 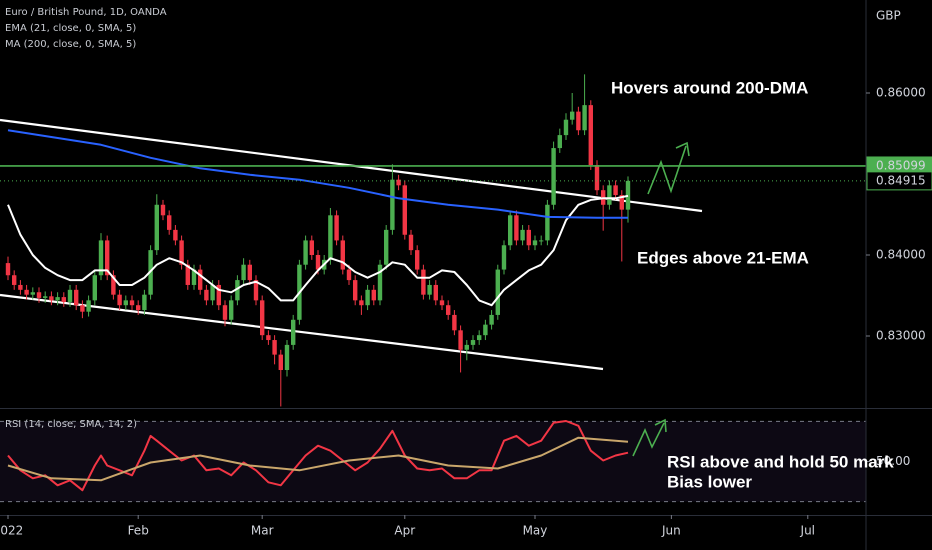 What do you see at coordinates (648, 439) in the screenshot?
I see `arrow` at bounding box center [648, 439].